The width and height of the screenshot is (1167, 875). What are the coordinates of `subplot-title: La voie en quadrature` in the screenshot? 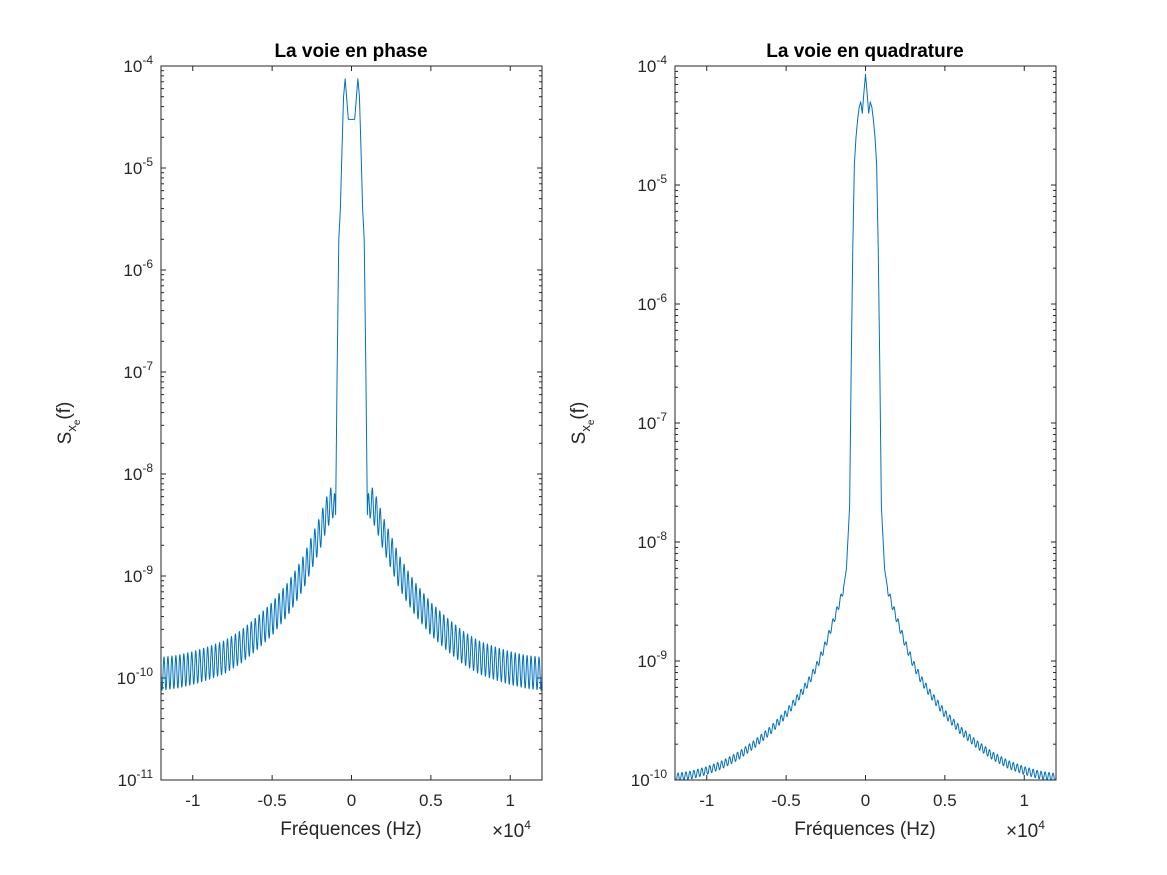 It's located at (864, 51).